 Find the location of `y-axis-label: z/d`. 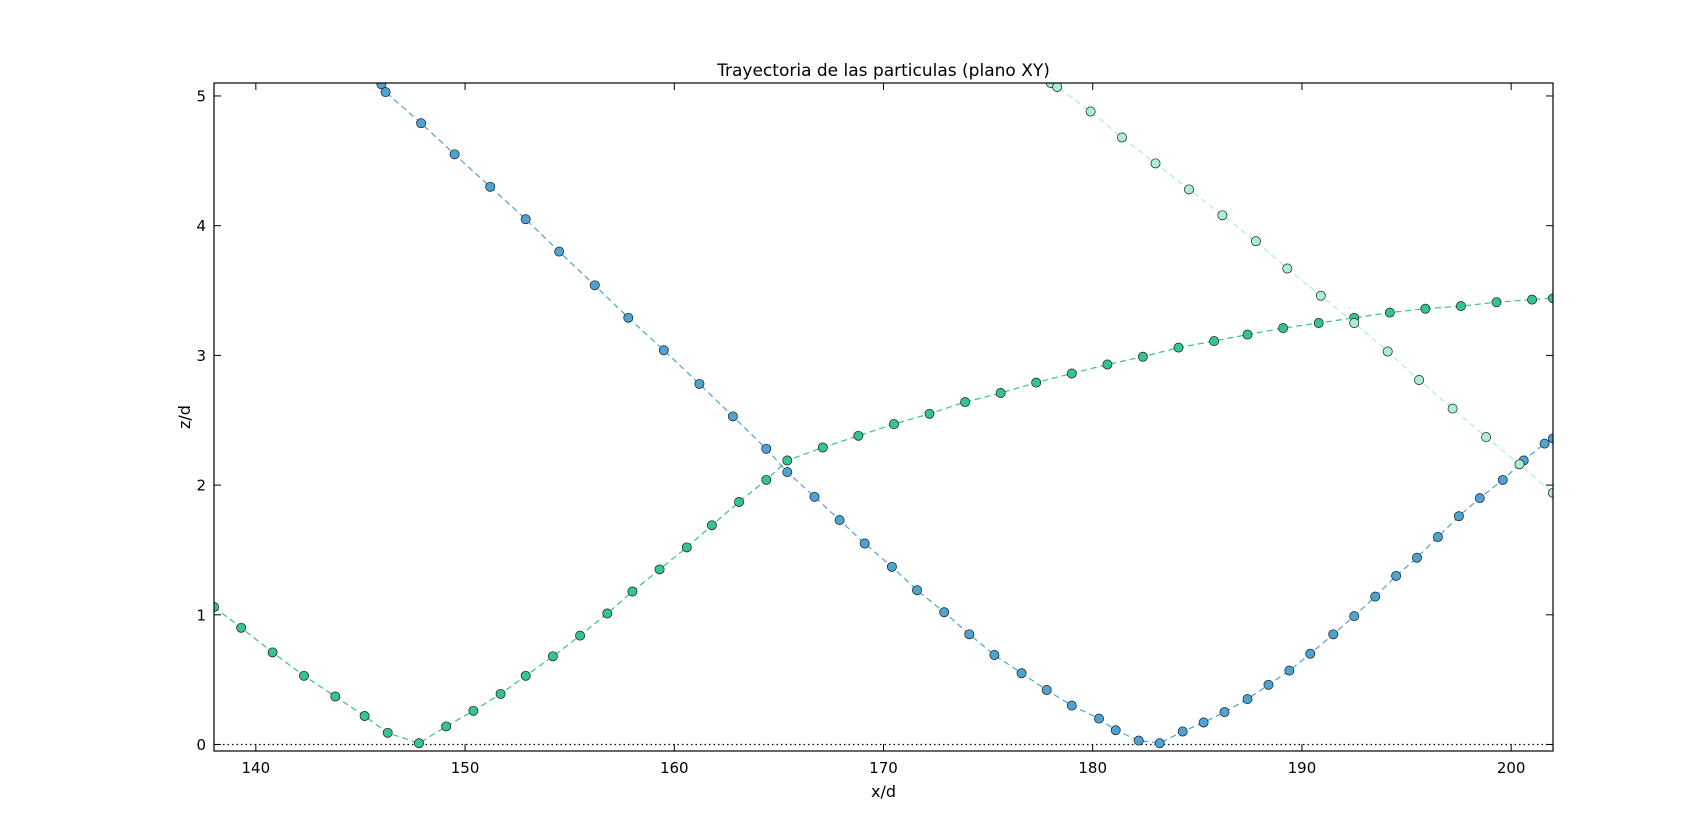

y-axis-label: z/d is located at coordinates (184, 417).